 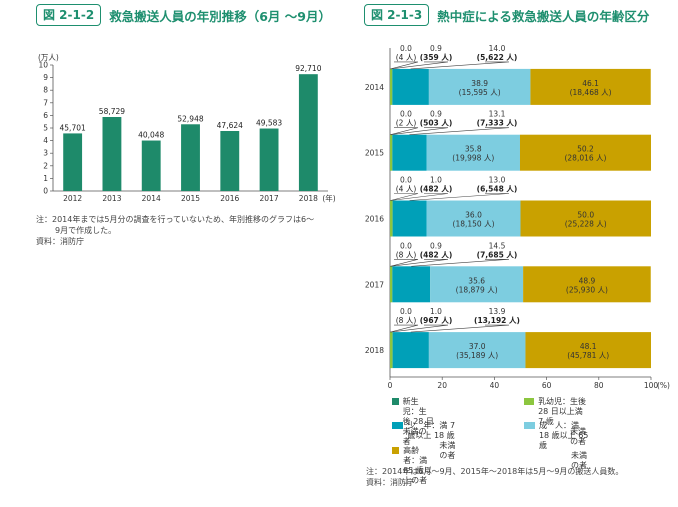 I want to click on legend-swatch-child, so click(x=398, y=425).